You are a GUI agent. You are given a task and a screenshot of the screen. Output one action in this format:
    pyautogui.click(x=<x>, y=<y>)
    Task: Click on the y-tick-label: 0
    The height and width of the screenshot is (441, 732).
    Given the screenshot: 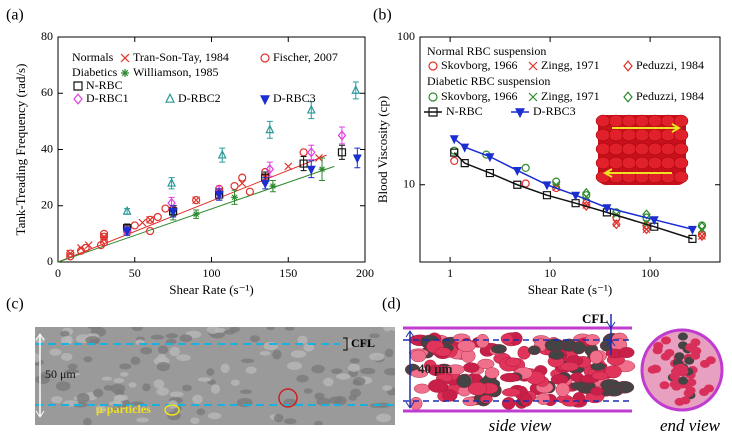 What is the action you would take?
    pyautogui.click(x=50, y=261)
    